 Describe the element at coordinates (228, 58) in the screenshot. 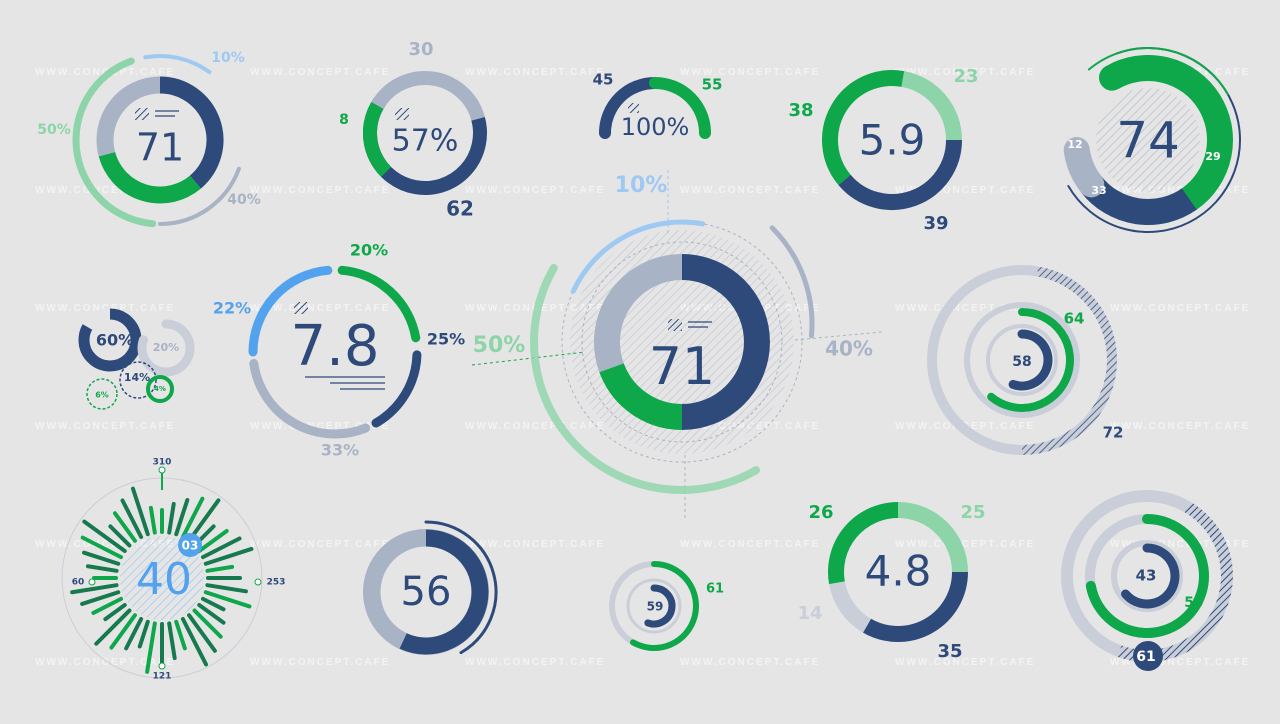

I see `ring1-label-10: 10%` at that location.